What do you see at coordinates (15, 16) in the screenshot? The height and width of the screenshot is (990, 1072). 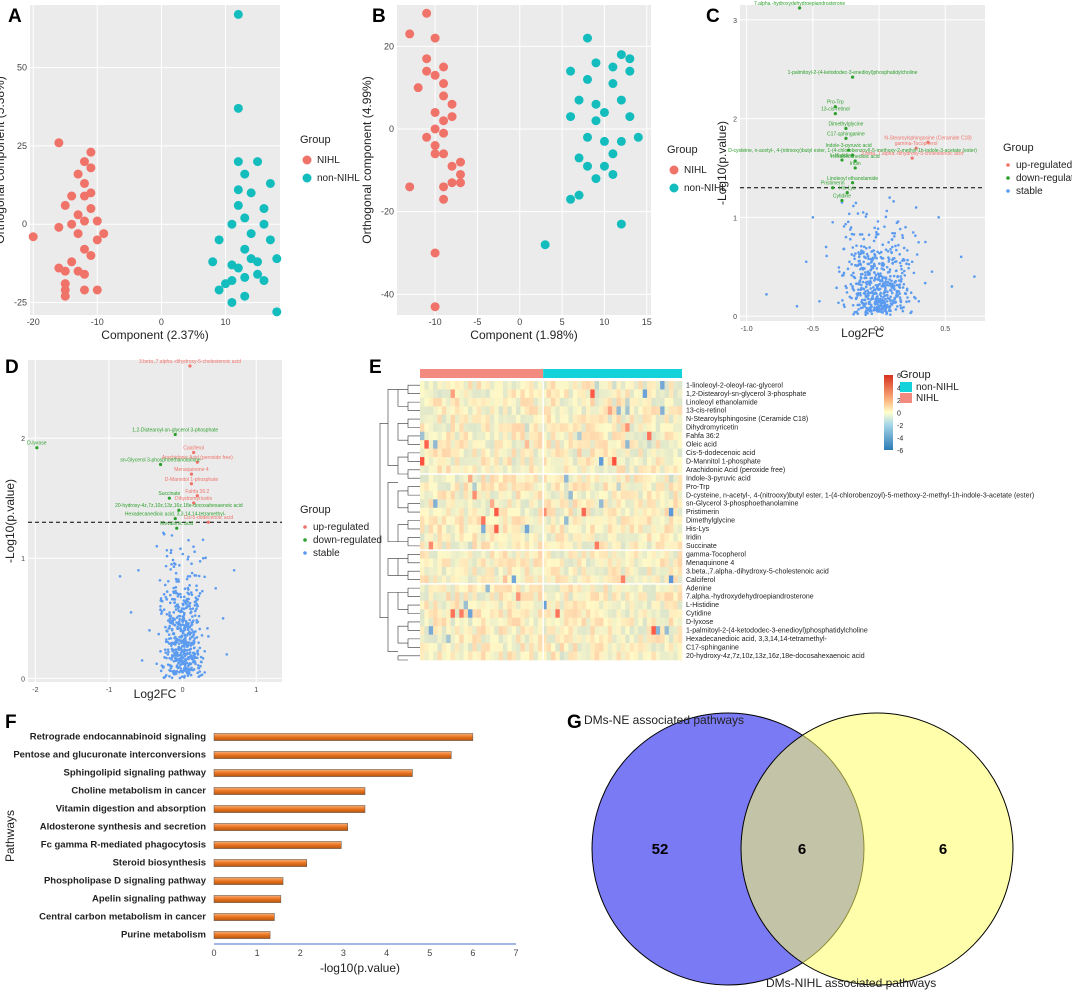 I see `panel-letter: A` at bounding box center [15, 16].